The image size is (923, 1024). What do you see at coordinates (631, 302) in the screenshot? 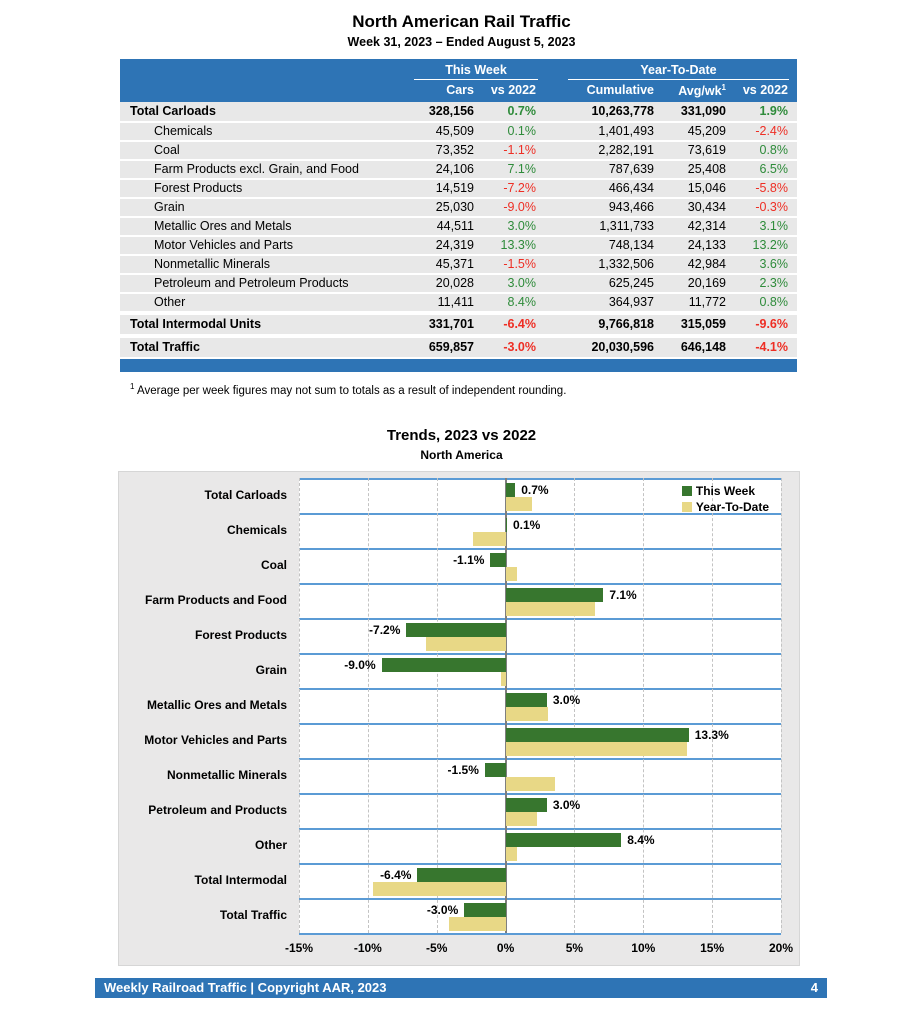
I see `cumulative-value: 364,937` at bounding box center [631, 302].